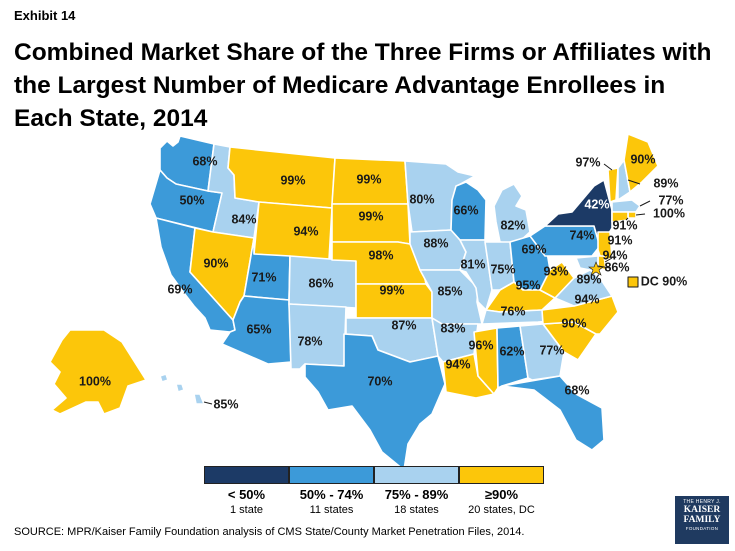 The image size is (735, 551). I want to click on state-hi-part1, so click(180, 388).